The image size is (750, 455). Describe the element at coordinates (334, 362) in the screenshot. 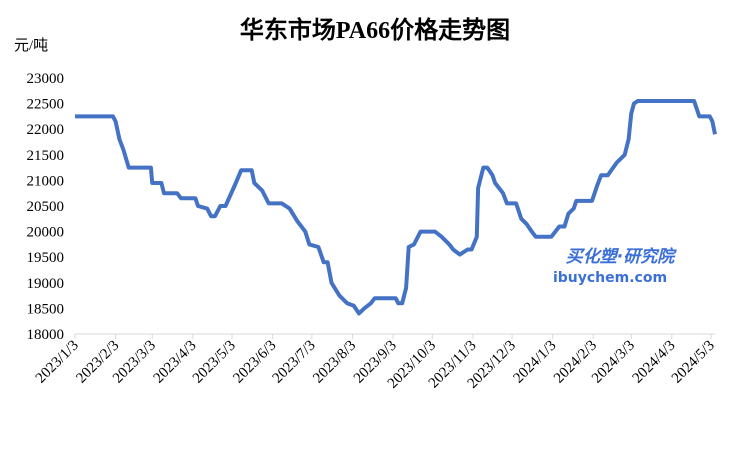

I see `x-tick-label: 2023/8/3` at that location.